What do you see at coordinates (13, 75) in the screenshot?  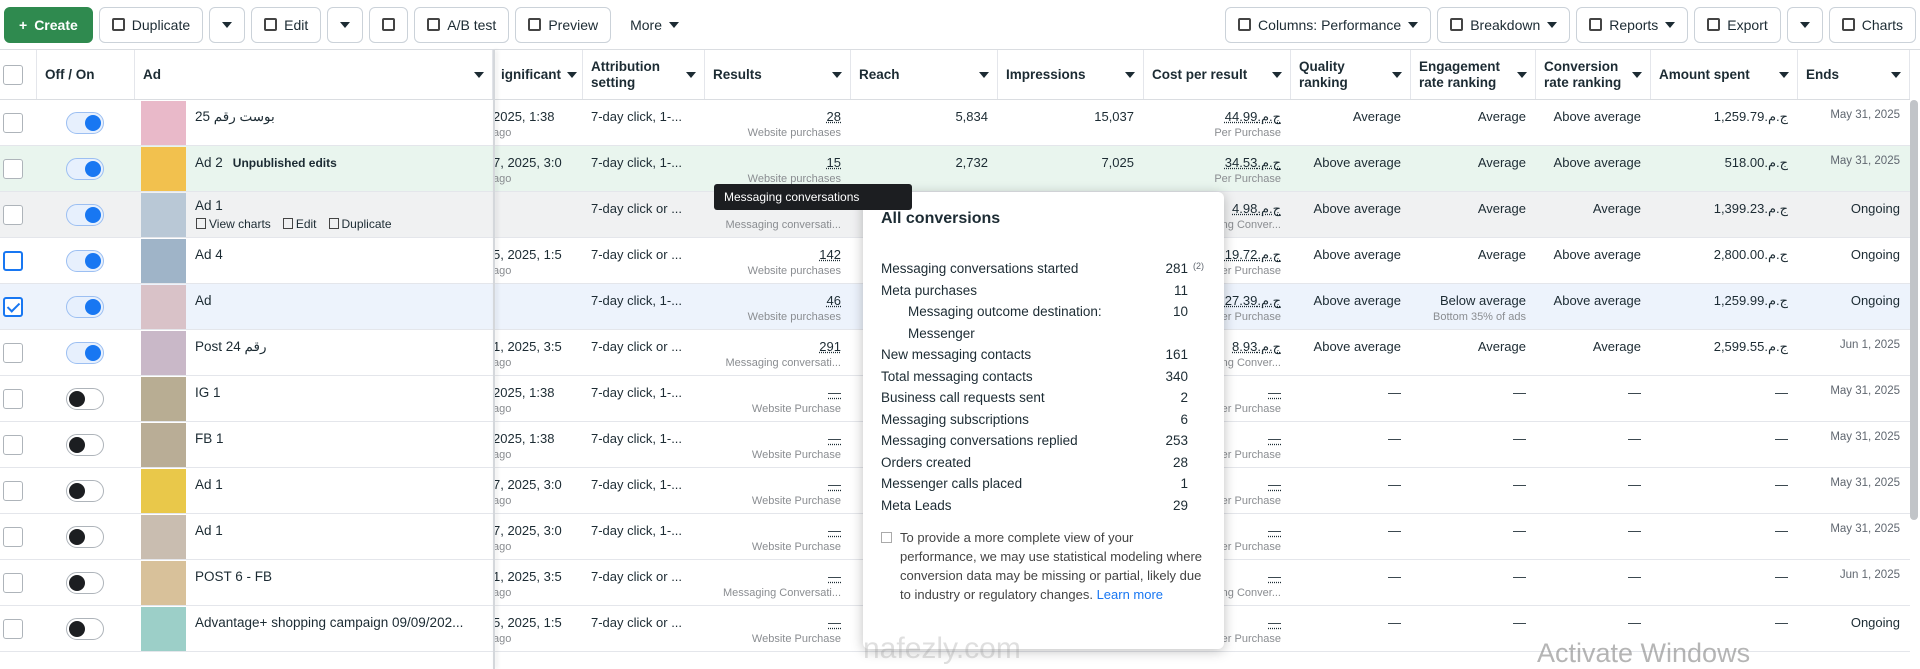 I see `select-all-checkbox` at bounding box center [13, 75].